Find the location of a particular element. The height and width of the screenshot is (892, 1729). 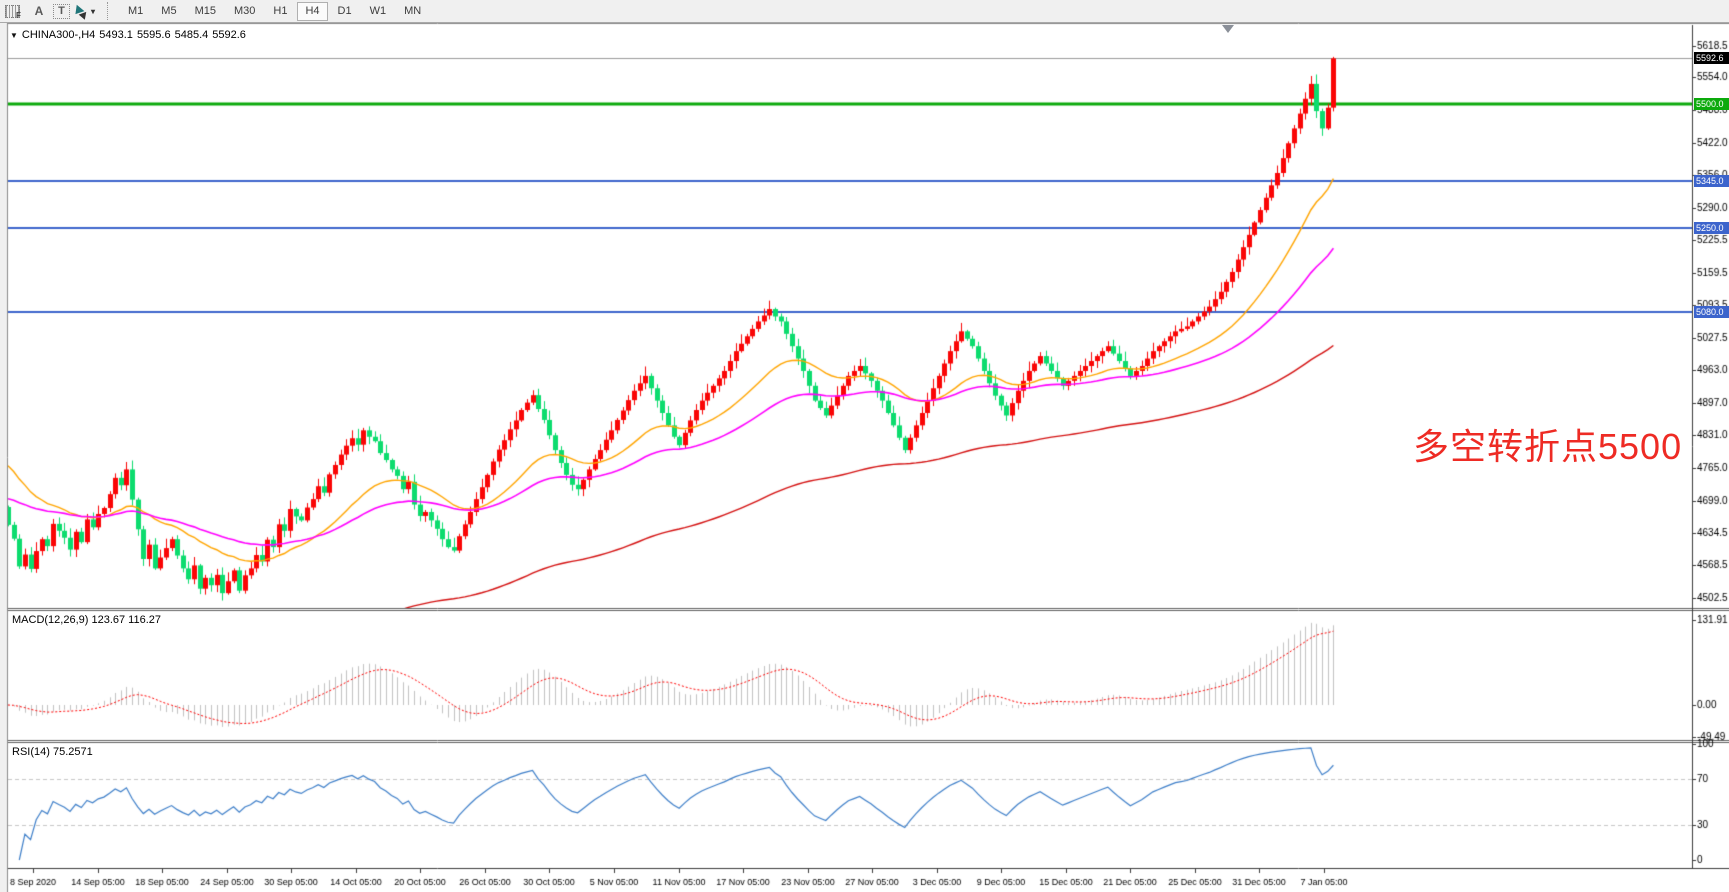

open-value: 5493.1 is located at coordinates (116, 35).